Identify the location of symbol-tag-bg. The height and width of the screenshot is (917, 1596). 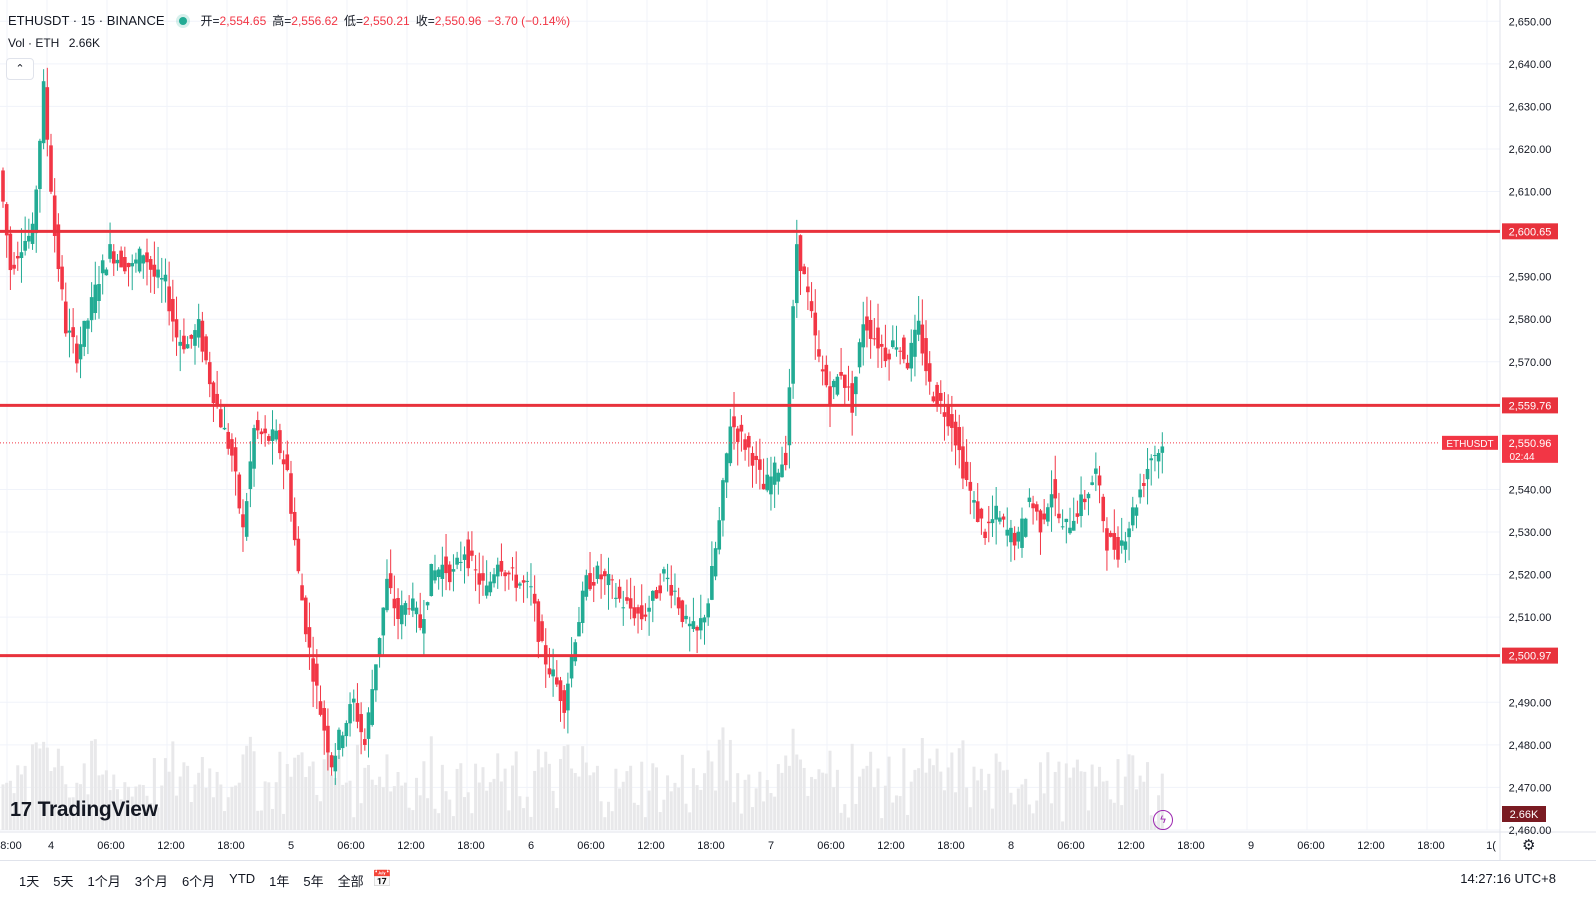
(1470, 442).